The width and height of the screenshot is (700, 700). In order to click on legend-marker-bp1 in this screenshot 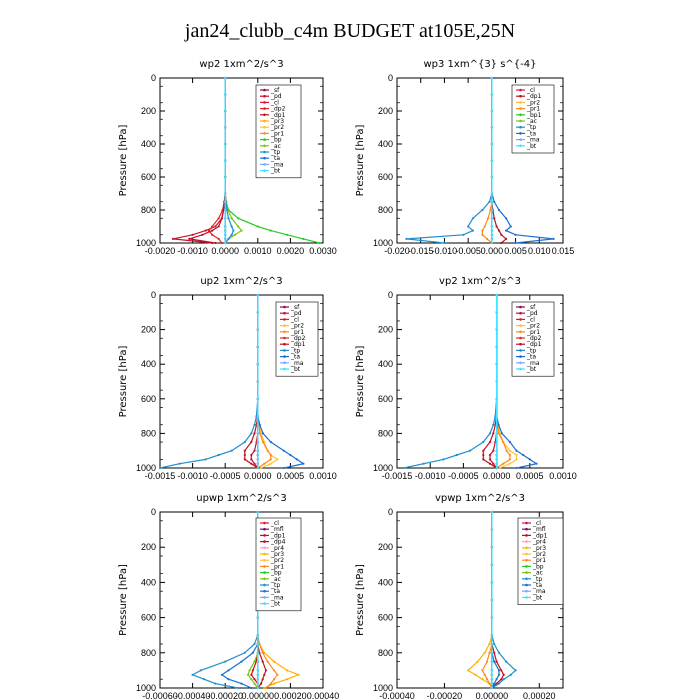, I will do `click(520, 115)`.